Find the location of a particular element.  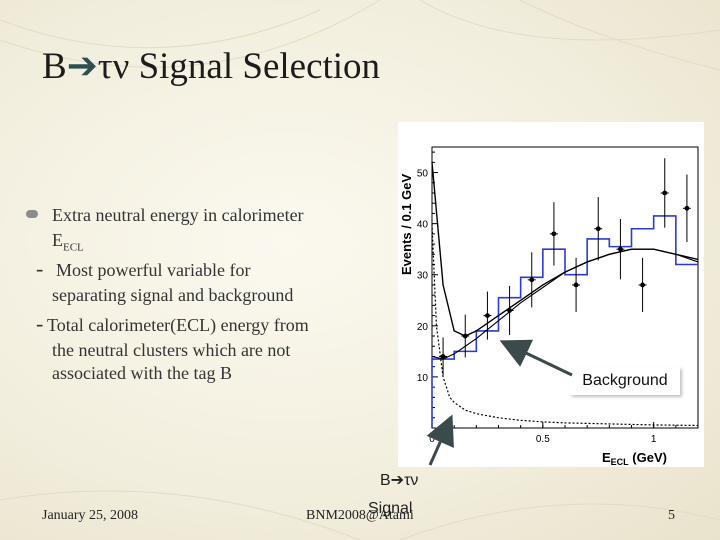

footer-conference: BNM2008@Atami is located at coordinates (360, 515).